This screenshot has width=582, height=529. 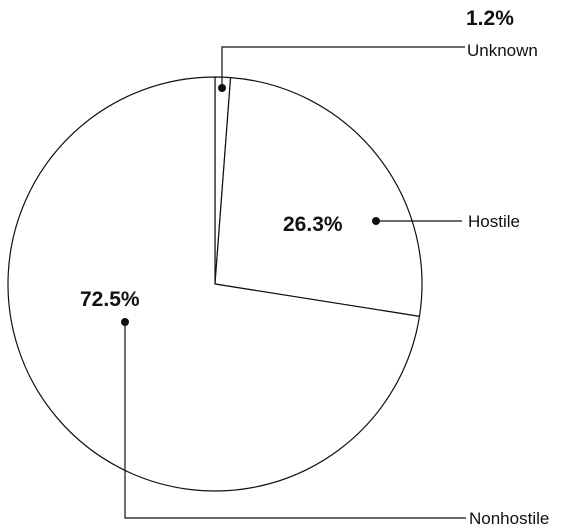 I want to click on category-label-hostile: Hostile, so click(x=494, y=221).